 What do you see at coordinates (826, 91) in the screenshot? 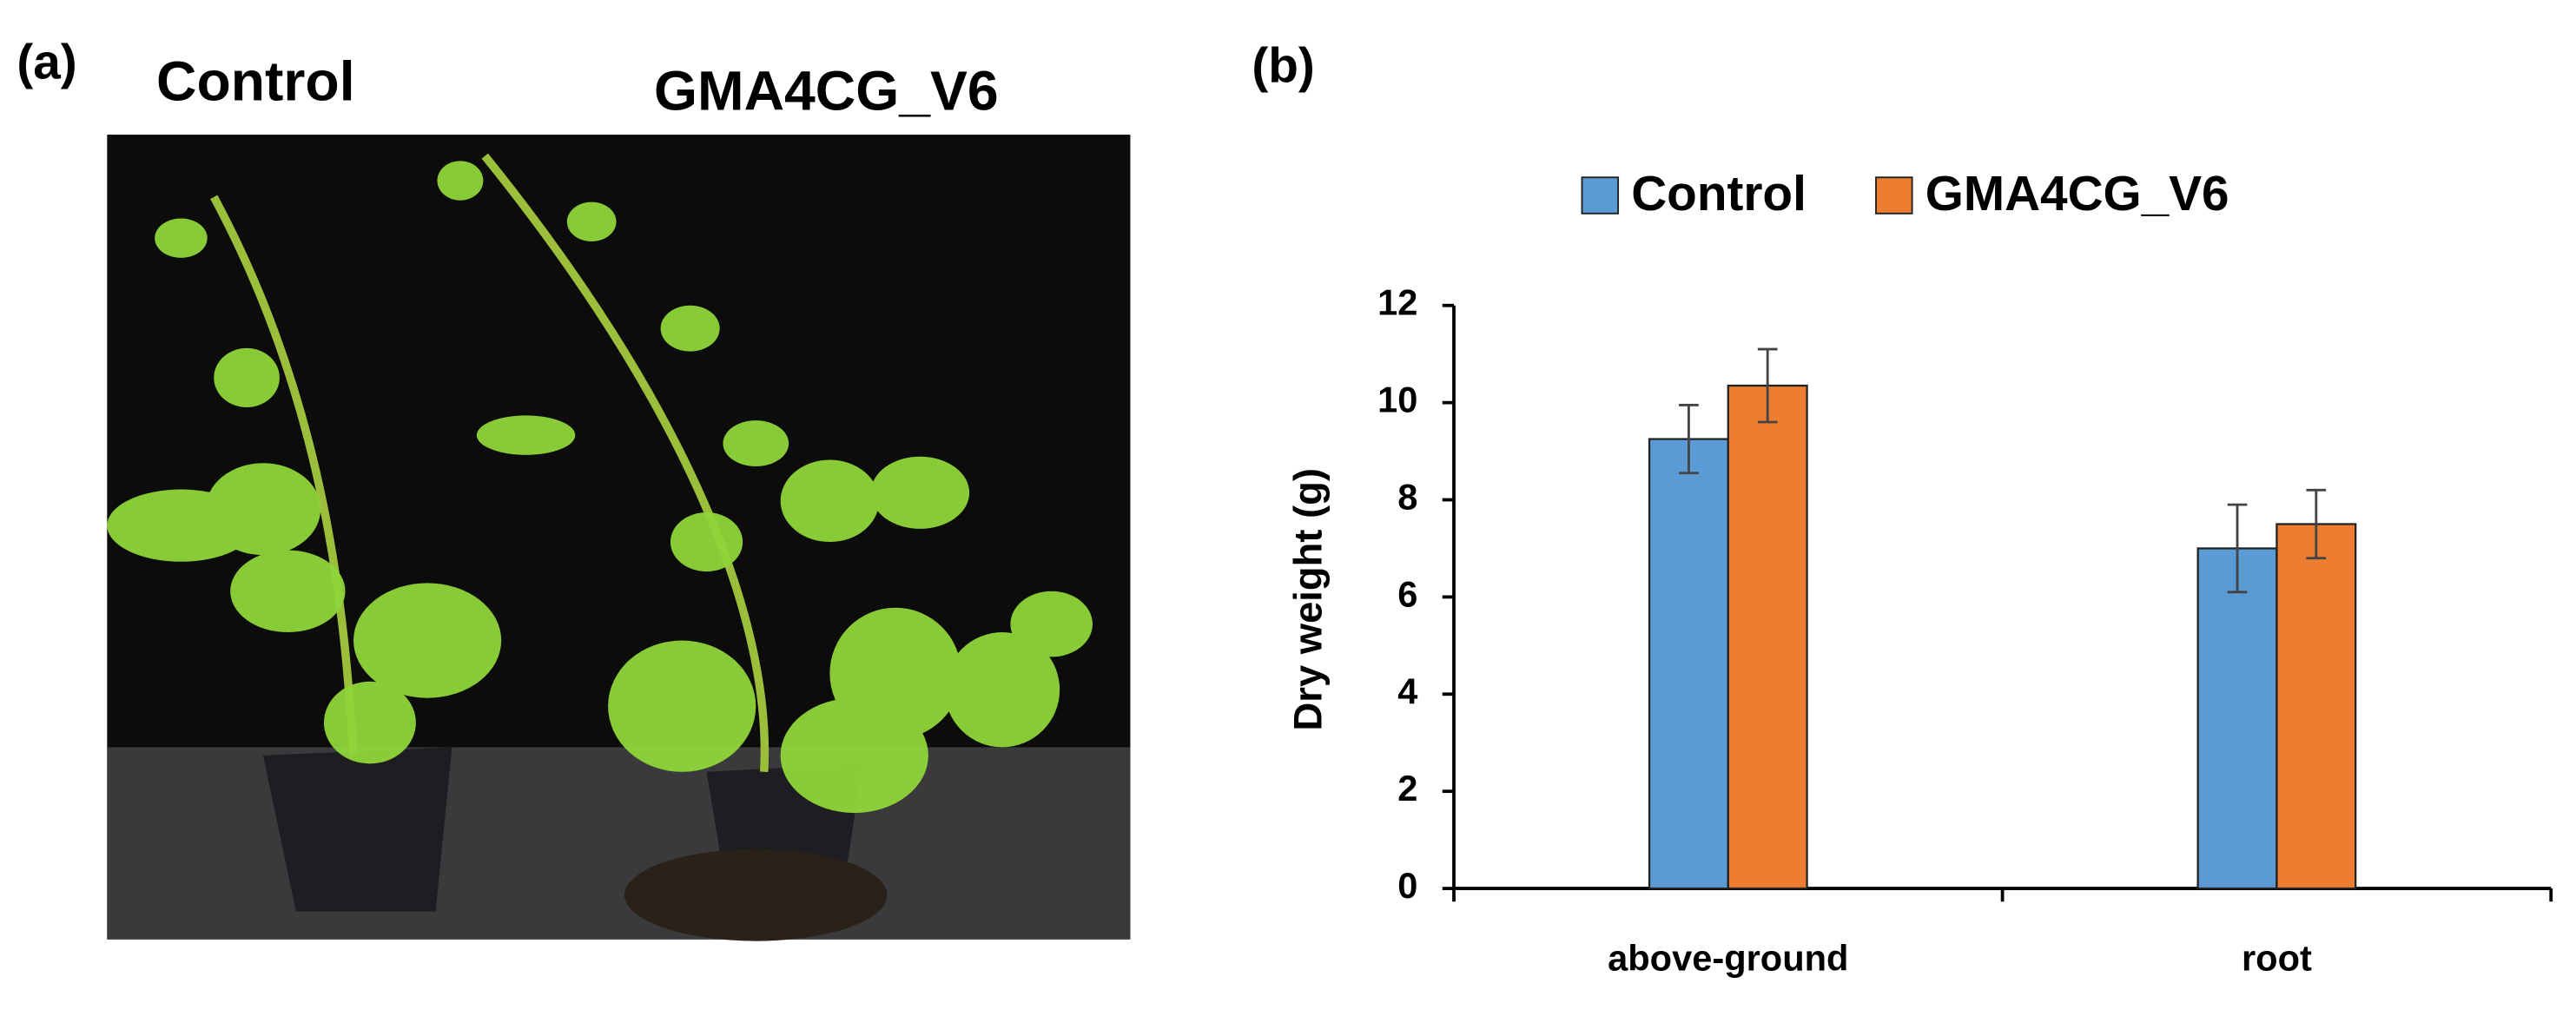
I see `photo-label: GMA4CG_V6` at bounding box center [826, 91].